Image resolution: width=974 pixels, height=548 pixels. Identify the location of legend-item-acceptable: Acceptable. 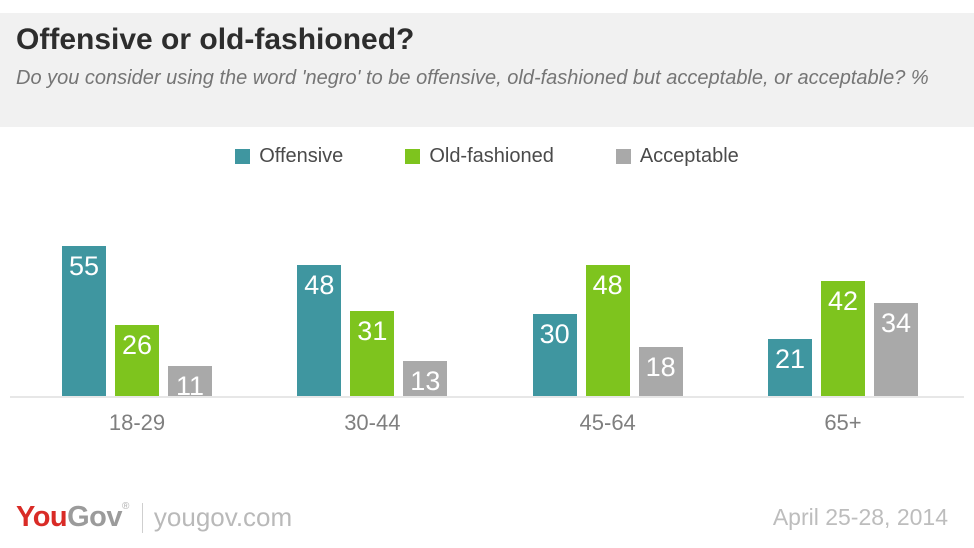
(677, 156).